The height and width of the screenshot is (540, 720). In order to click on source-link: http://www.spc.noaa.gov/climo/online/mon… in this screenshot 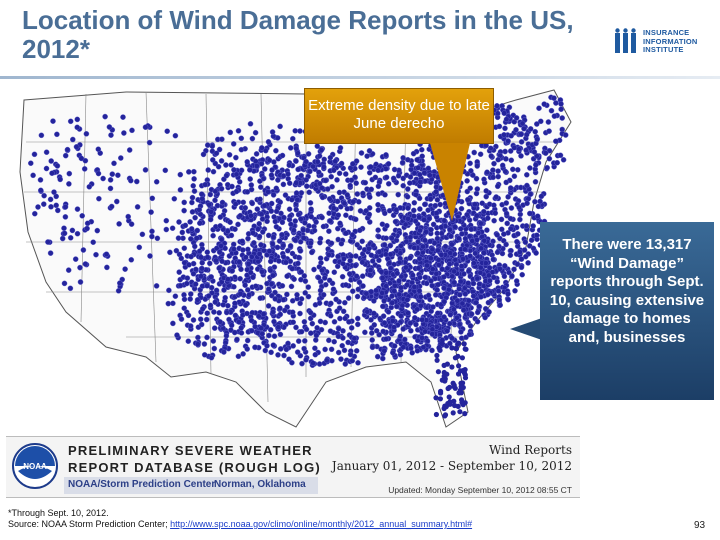, I will do `click(321, 524)`.